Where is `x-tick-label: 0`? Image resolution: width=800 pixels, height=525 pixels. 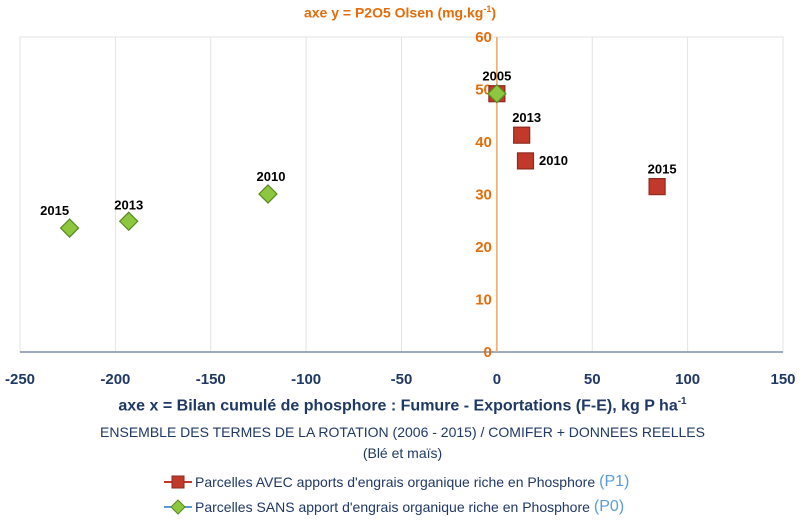
x-tick-label: 0 is located at coordinates (497, 379).